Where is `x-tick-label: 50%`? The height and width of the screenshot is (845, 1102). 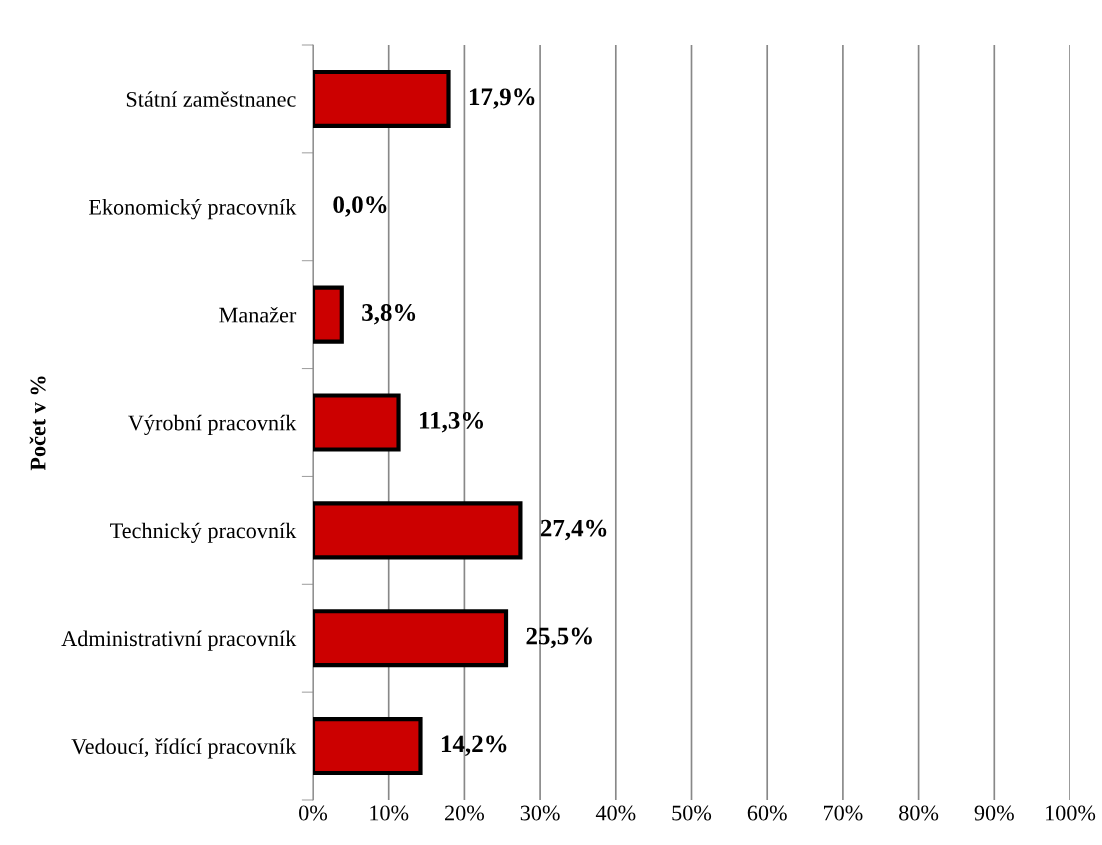 x-tick-label: 50% is located at coordinates (692, 813).